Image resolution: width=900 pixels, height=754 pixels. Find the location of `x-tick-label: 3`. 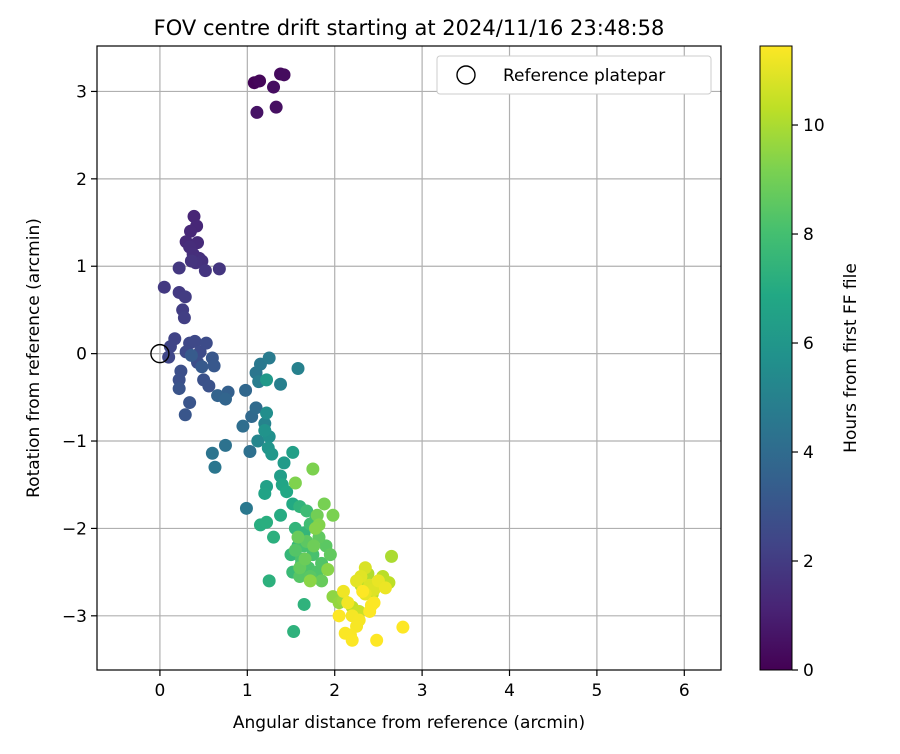

x-tick-label: 3 is located at coordinates (422, 691).